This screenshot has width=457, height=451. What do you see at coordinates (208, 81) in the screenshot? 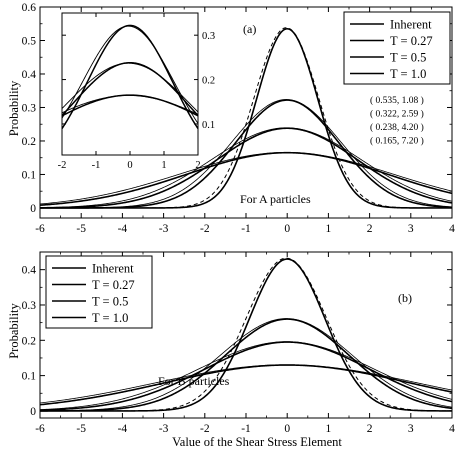
I see `inset-y-tick-label: 0.2` at bounding box center [208, 81].